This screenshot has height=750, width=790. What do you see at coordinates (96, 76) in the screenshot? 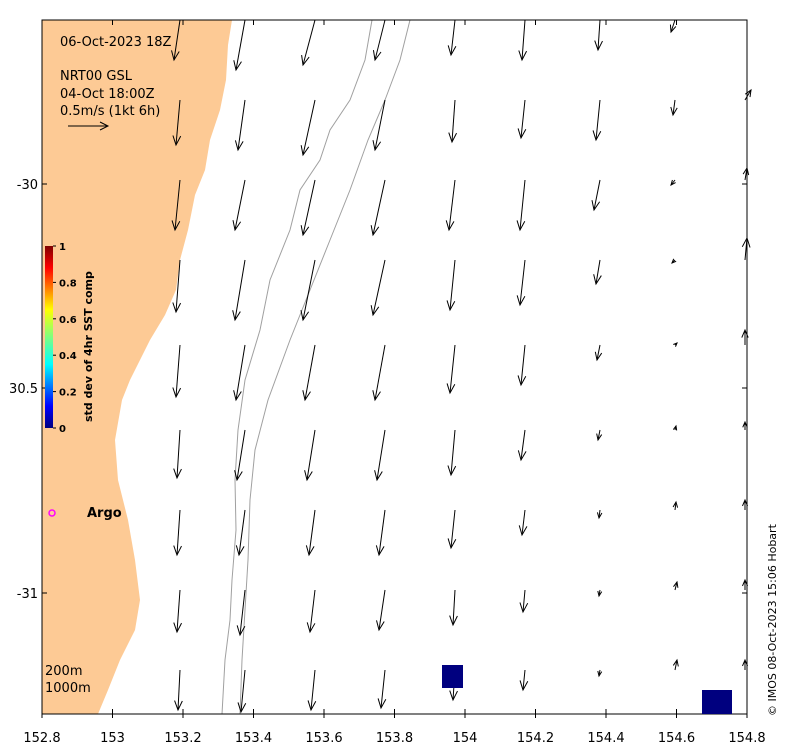
I see `data-source: NRT00 GSL` at bounding box center [96, 76].